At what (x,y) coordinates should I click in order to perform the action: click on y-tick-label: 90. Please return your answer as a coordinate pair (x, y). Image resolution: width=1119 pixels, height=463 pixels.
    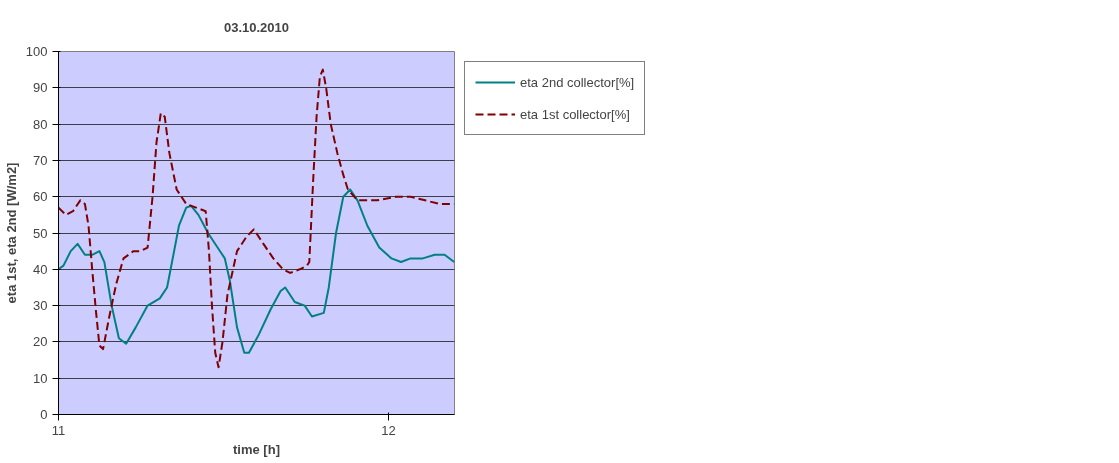
    Looking at the image, I should click on (40, 88).